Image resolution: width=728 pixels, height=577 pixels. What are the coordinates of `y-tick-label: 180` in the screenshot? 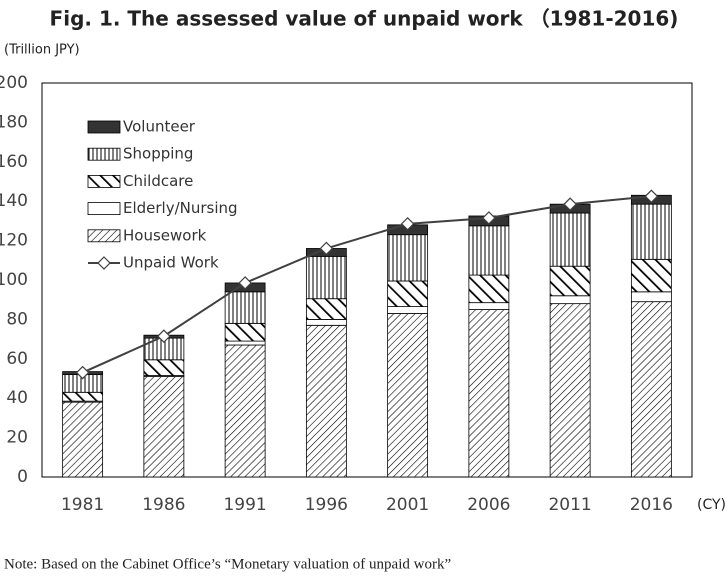 It's located at (14, 122).